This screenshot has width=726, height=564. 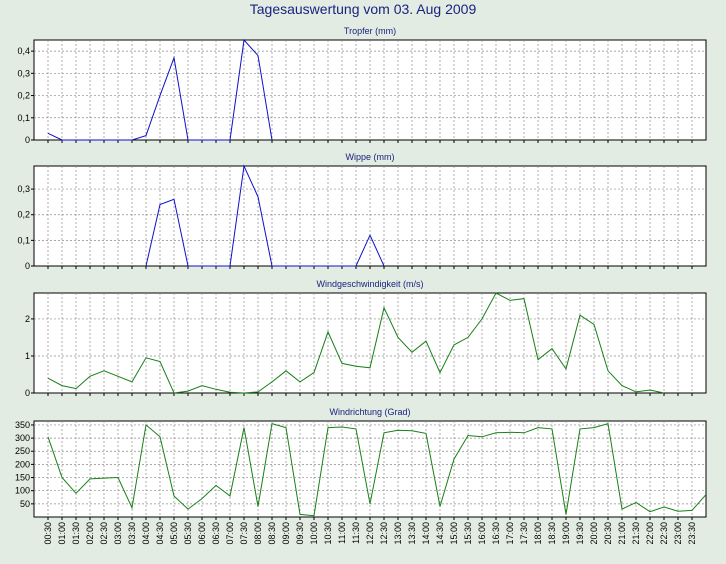 I want to click on x-tick-label: 21:30, so click(x=636, y=533).